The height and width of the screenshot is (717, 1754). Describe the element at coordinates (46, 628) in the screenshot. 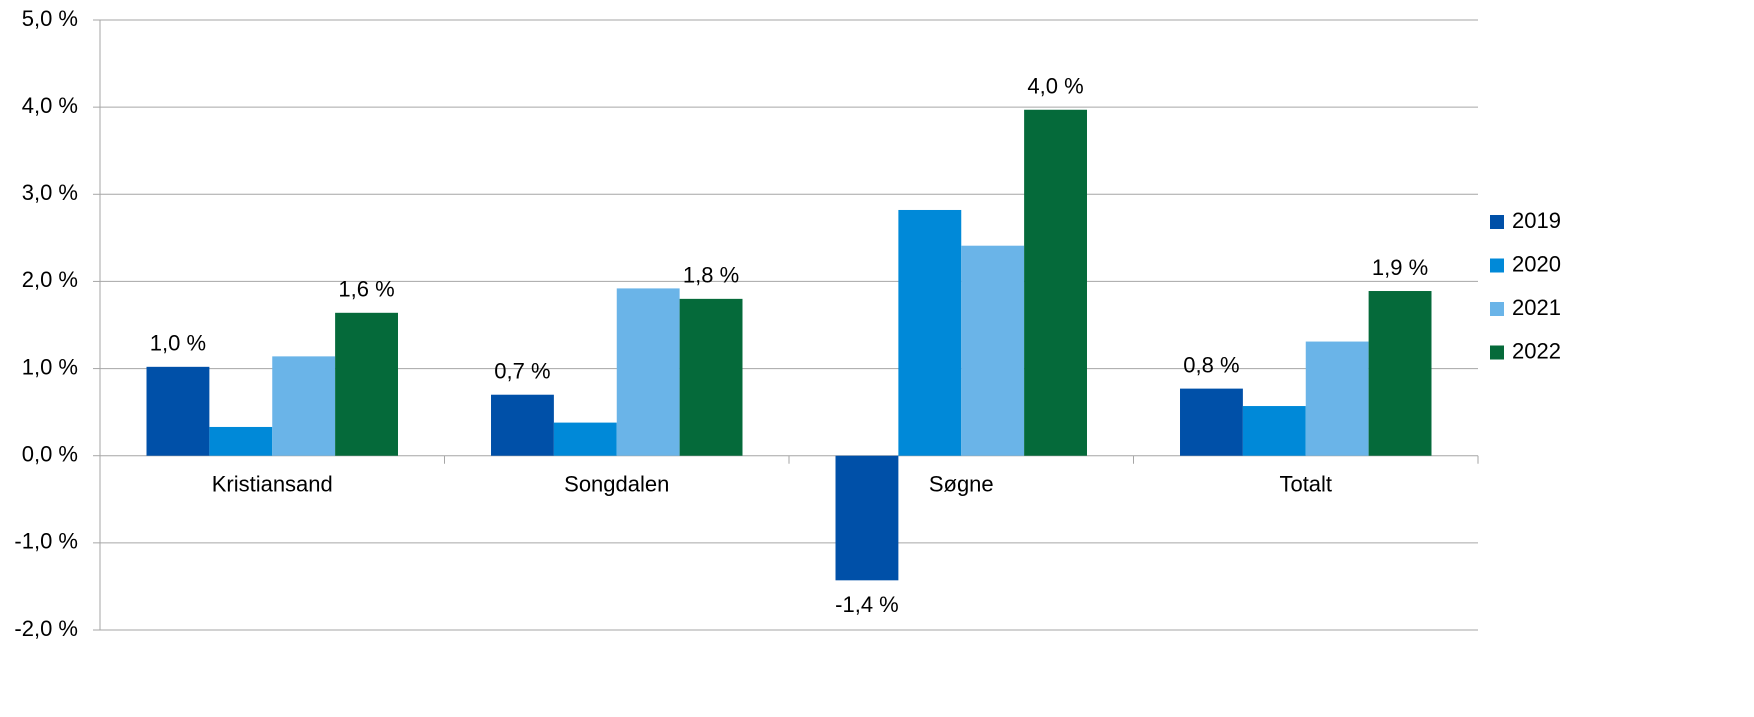

I see `y-tick-label: -2,0 %` at that location.